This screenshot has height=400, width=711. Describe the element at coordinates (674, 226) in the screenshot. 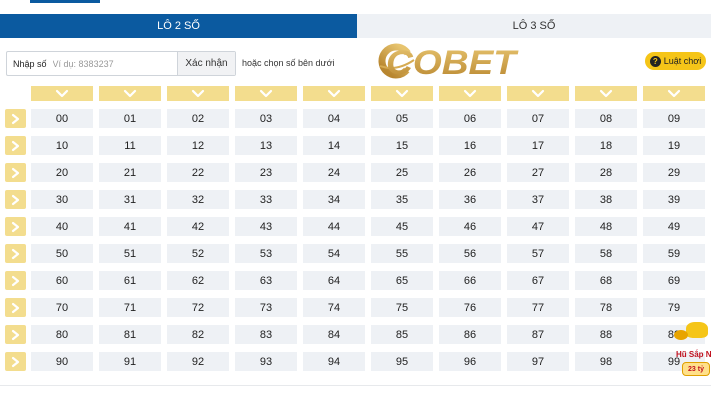

I see `number-cell: 49` at that location.